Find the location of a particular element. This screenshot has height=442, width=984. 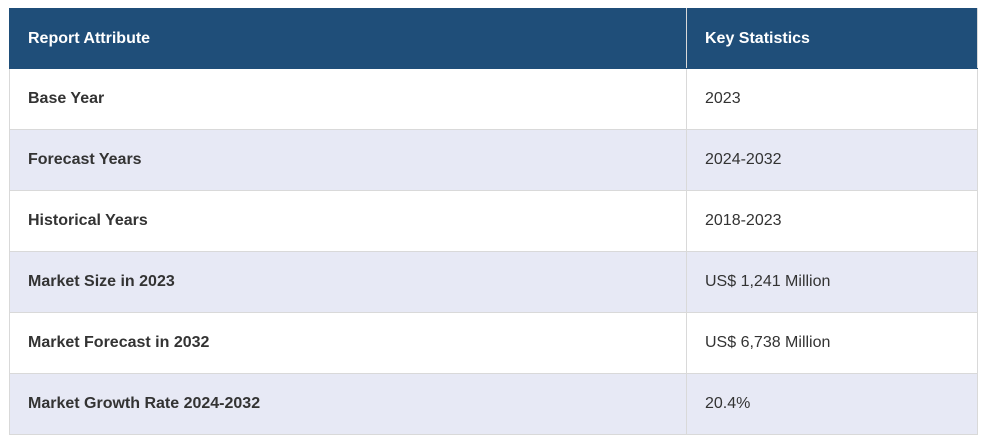

table-row: Base Year 2023 is located at coordinates (493, 99).